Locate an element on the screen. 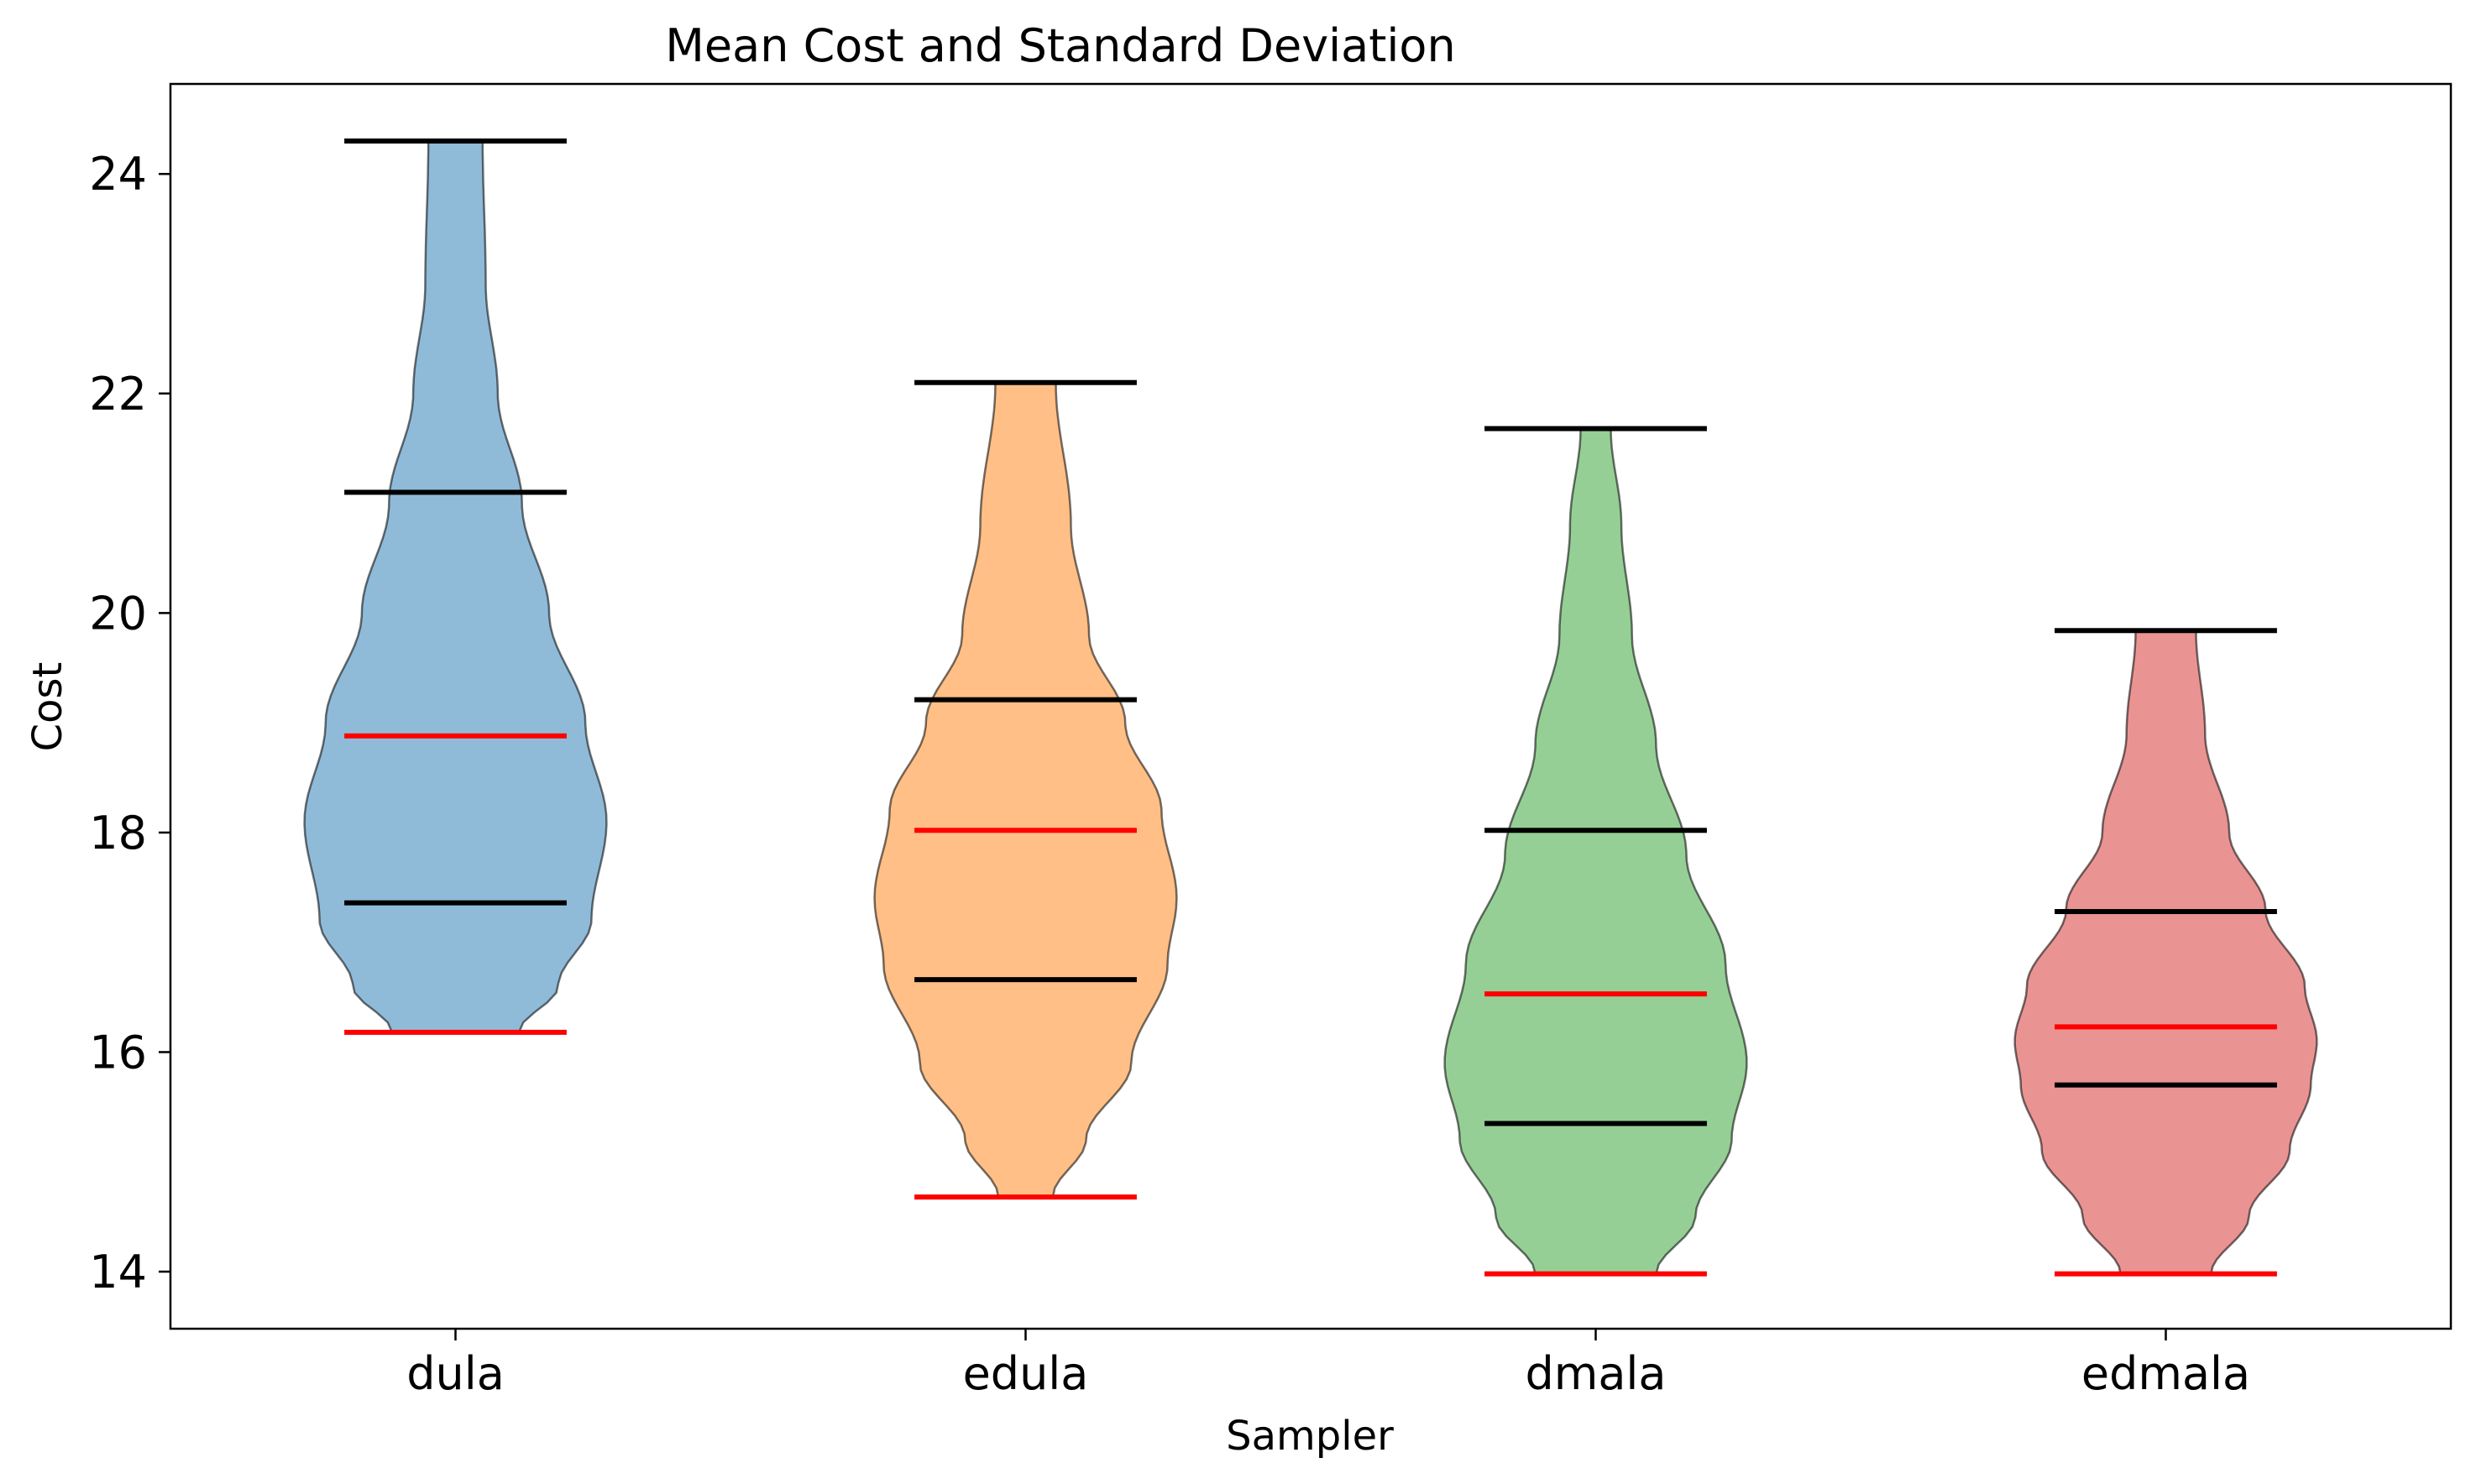 The height and width of the screenshot is (1484, 2492). x-tick-label-edula: edula is located at coordinates (1026, 1373).